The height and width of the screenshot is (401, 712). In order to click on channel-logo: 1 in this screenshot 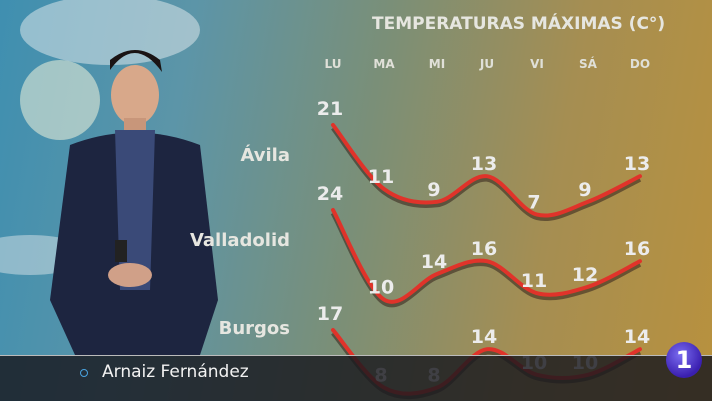, I will do `click(684, 360)`.